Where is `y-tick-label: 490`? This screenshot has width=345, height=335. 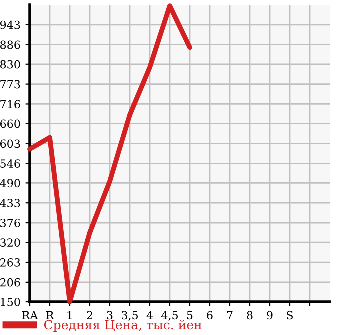 y-tick-label: 490 is located at coordinates (10, 183).